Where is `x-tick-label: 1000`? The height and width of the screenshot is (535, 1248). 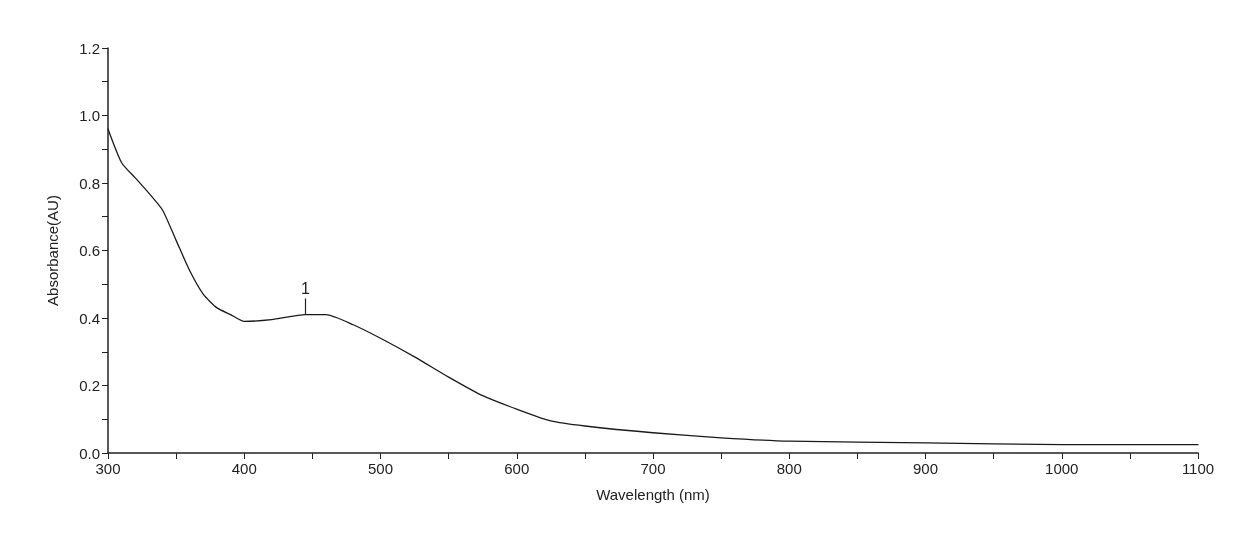 x-tick-label: 1000 is located at coordinates (1062, 468).